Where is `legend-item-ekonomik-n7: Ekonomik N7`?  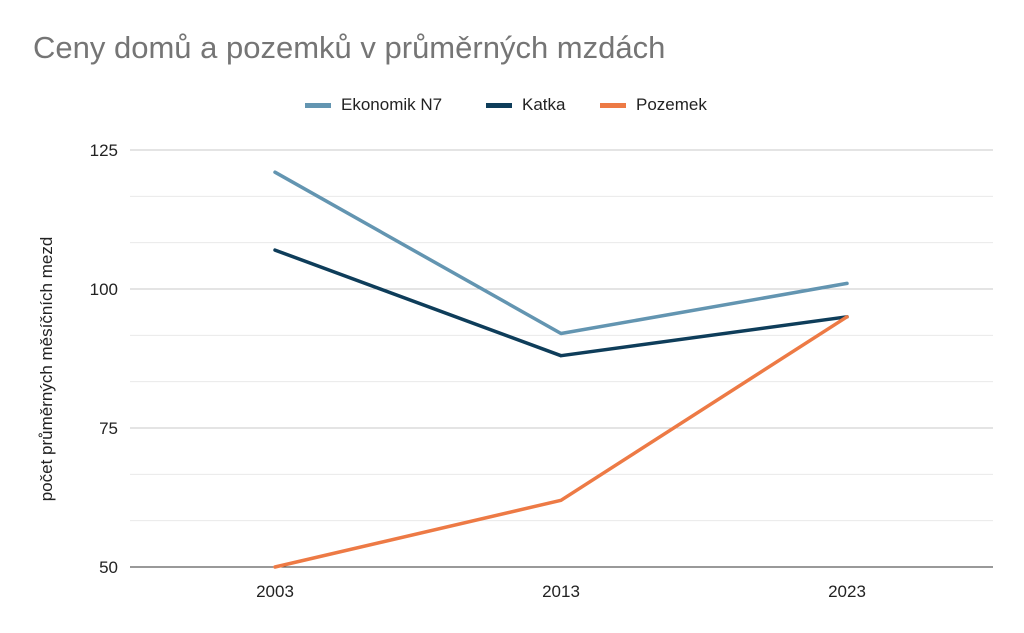
legend-item-ekonomik-n7: Ekonomik N7 is located at coordinates (373, 105).